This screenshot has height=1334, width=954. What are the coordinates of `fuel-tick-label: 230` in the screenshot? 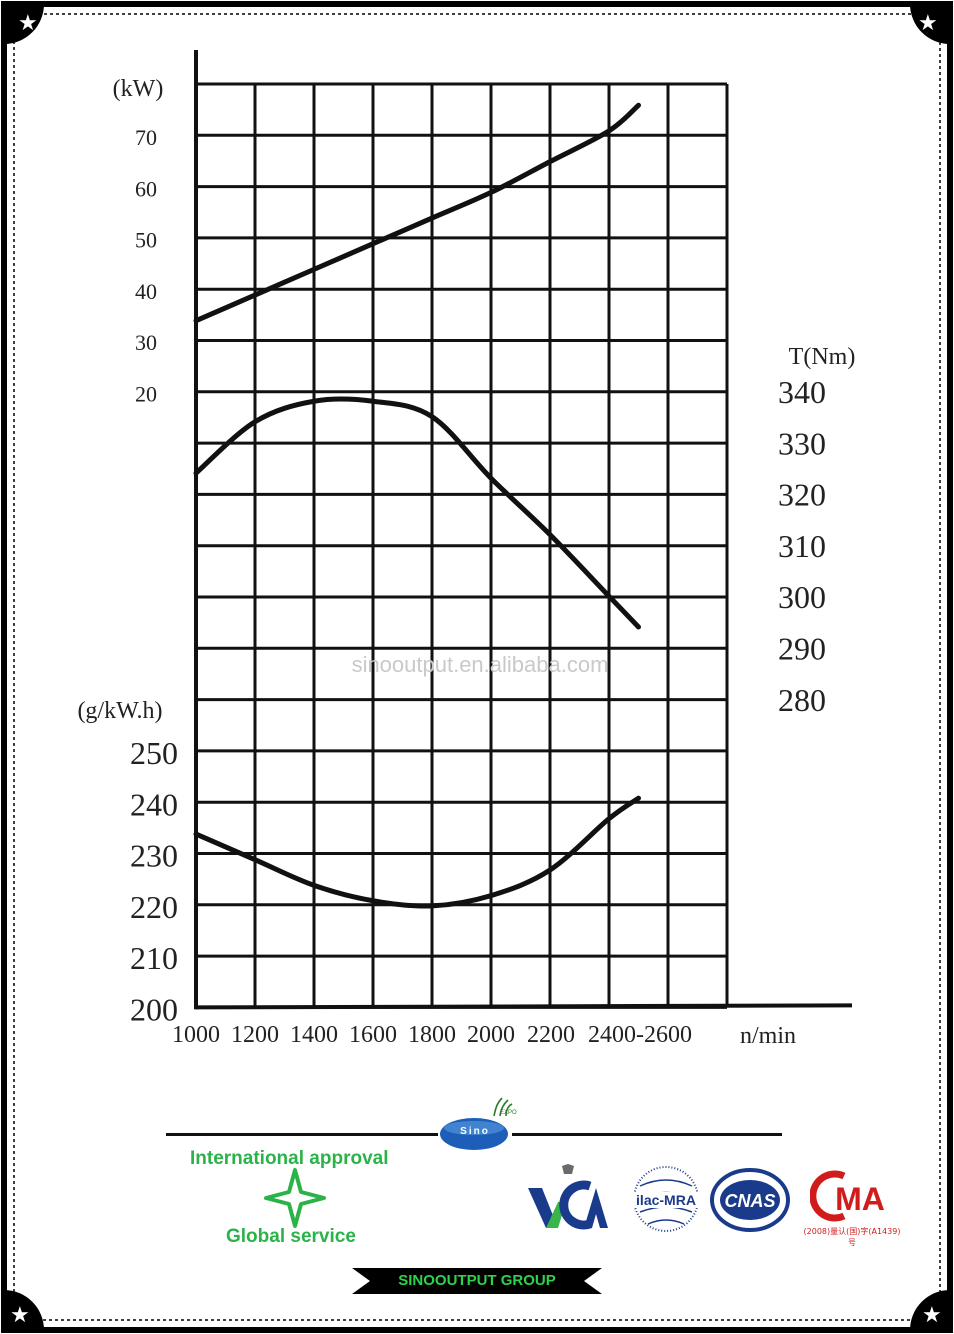 It's located at (154, 856).